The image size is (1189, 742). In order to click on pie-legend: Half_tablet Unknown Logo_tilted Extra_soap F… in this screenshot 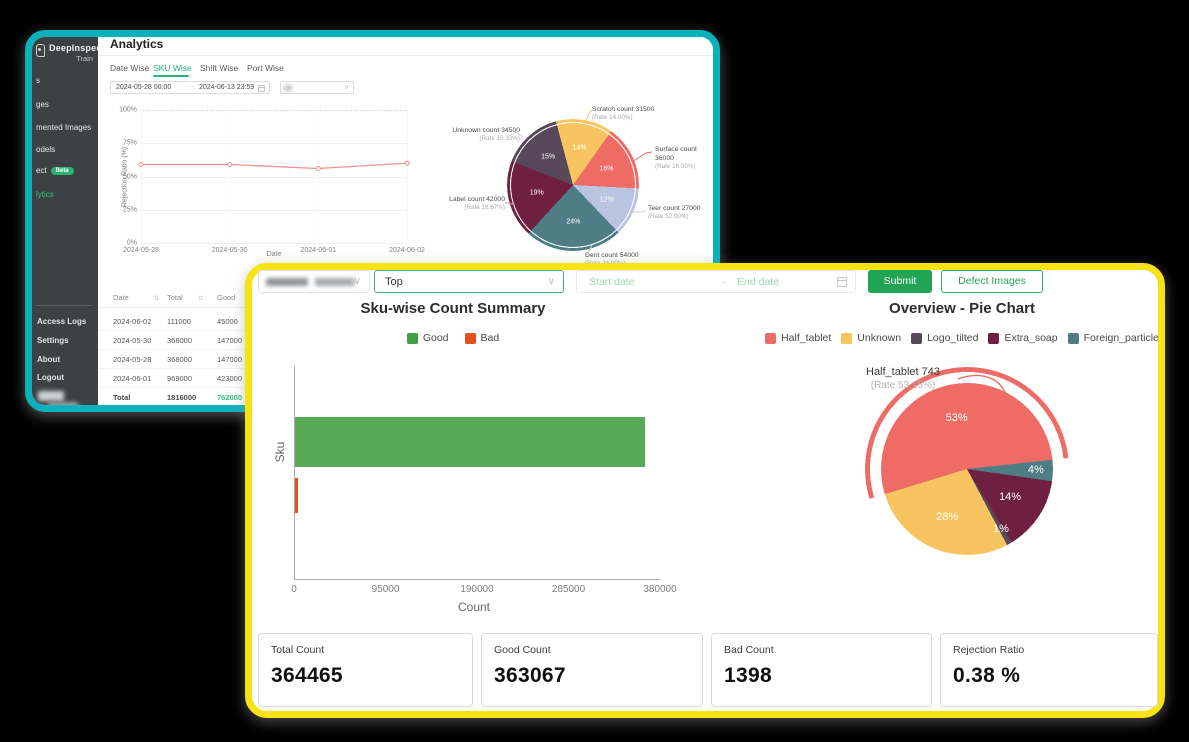, I will do `click(960, 338)`.